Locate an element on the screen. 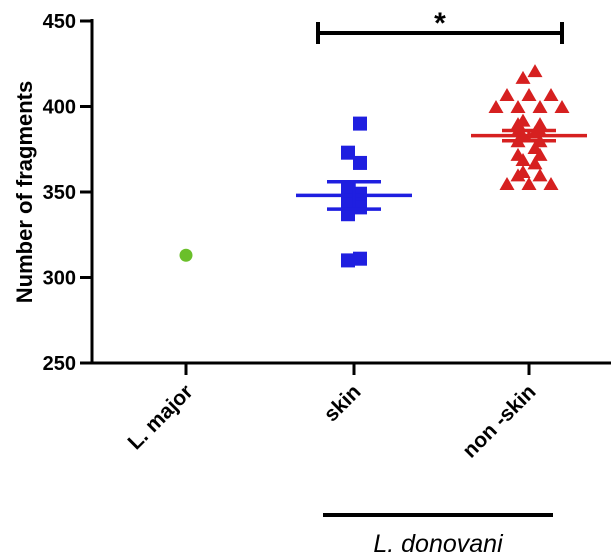  group-label: L. donovani is located at coordinates (438, 544).